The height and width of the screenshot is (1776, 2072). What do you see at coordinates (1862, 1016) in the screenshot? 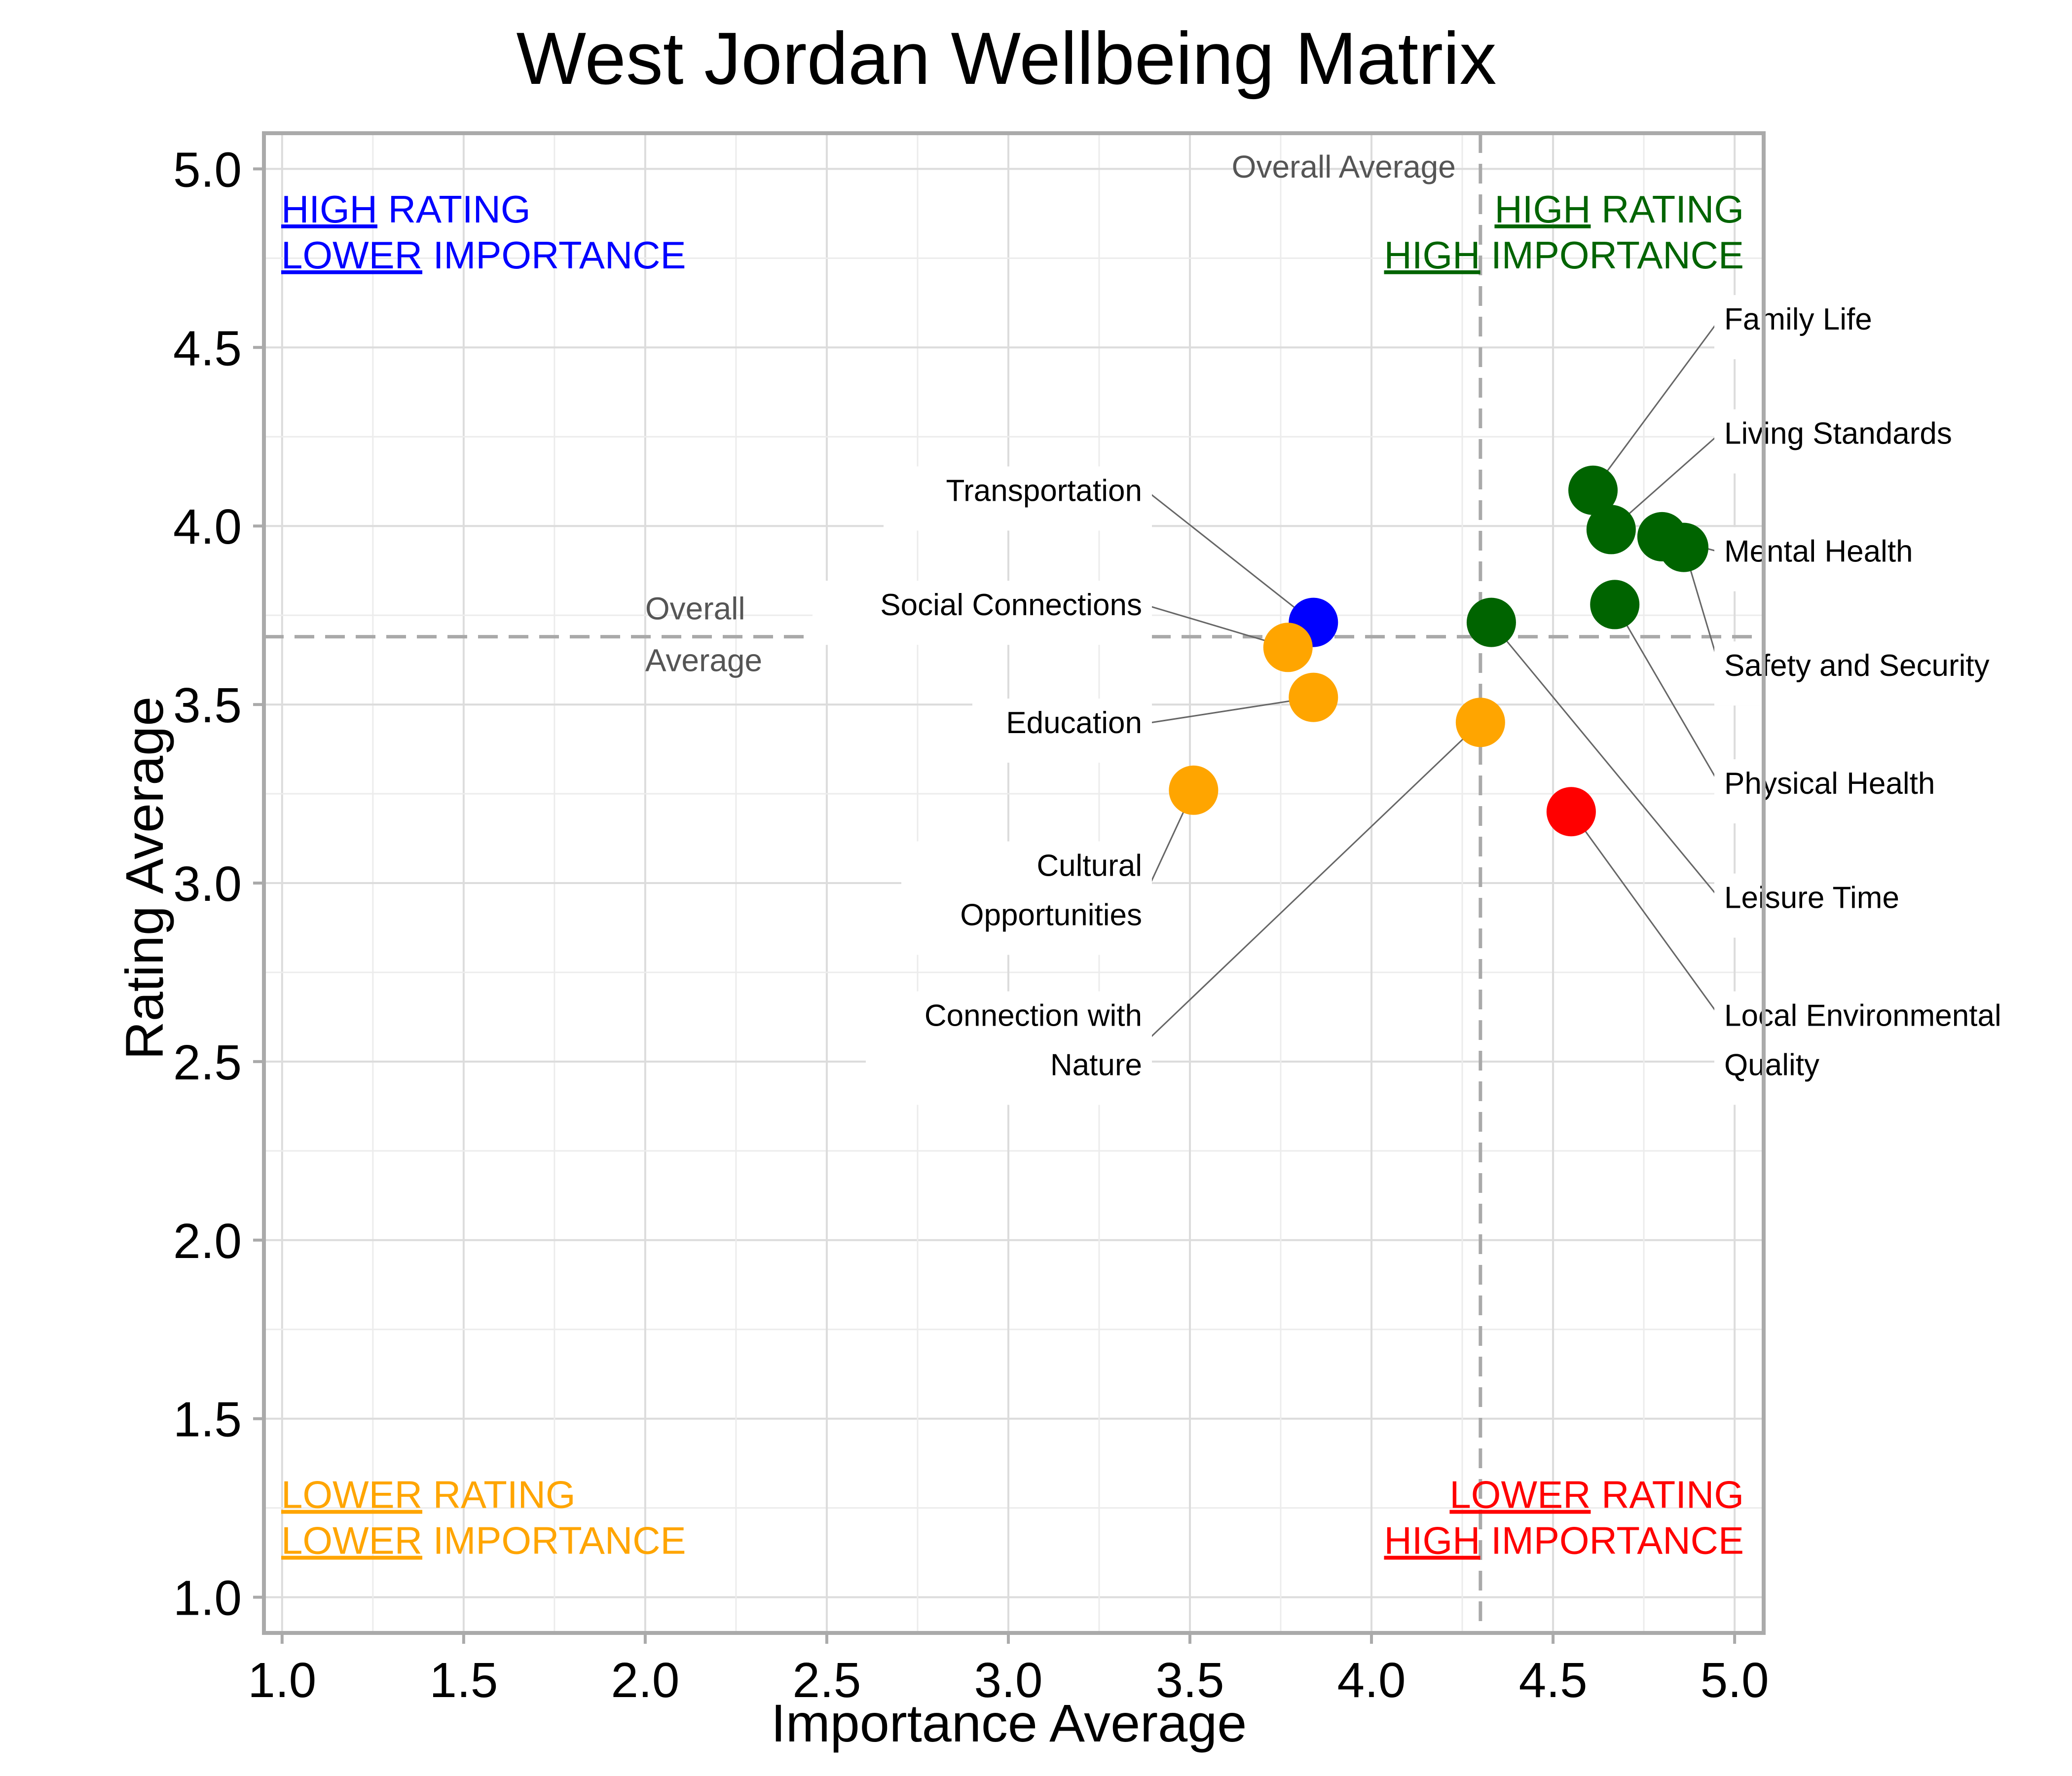
I see `point-label: Local Environmental` at bounding box center [1862, 1016].